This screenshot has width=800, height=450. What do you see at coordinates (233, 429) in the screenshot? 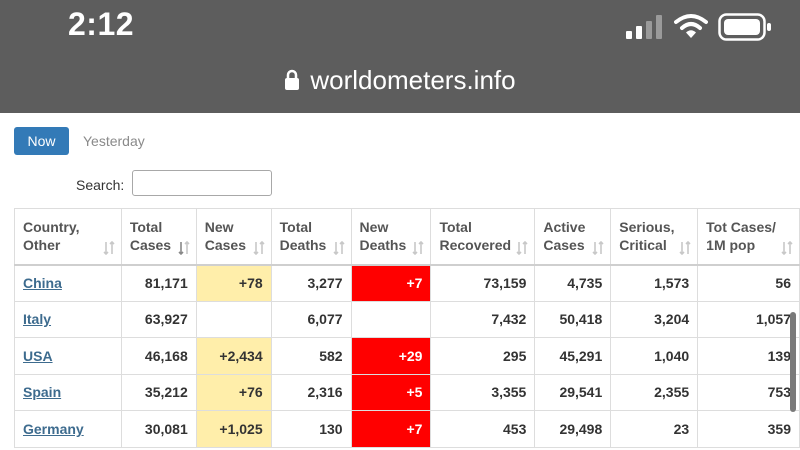
I see `new-cases-cell: +1,025` at bounding box center [233, 429].